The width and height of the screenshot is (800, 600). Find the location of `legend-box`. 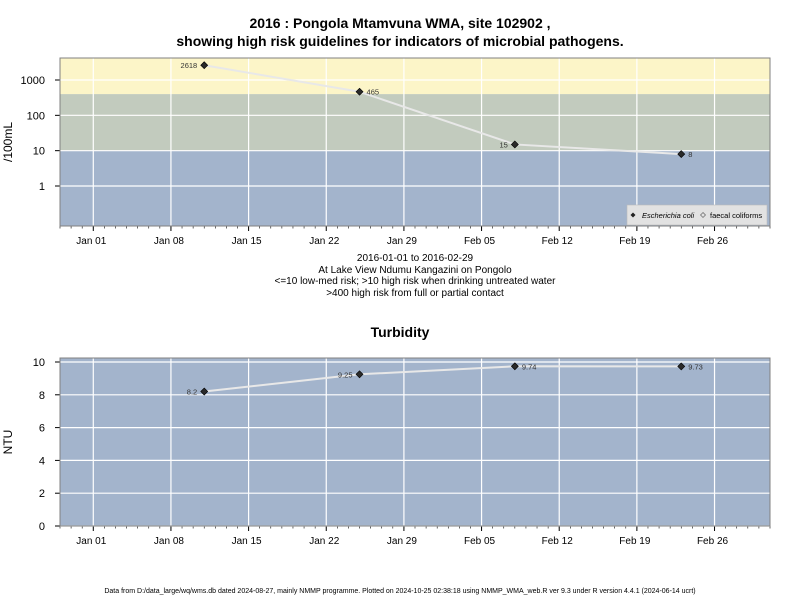

legend-box is located at coordinates (697, 215).